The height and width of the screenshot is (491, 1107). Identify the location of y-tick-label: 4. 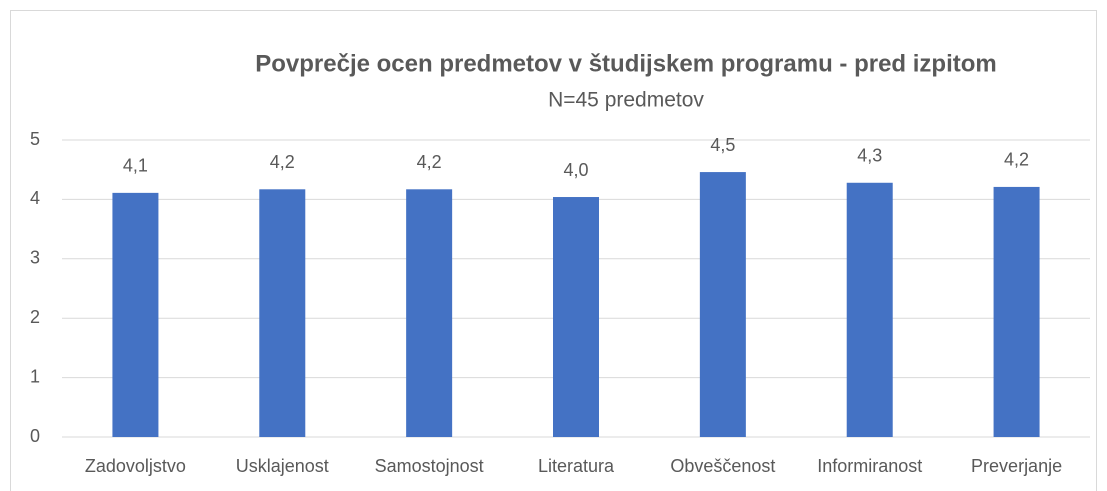
(35, 198).